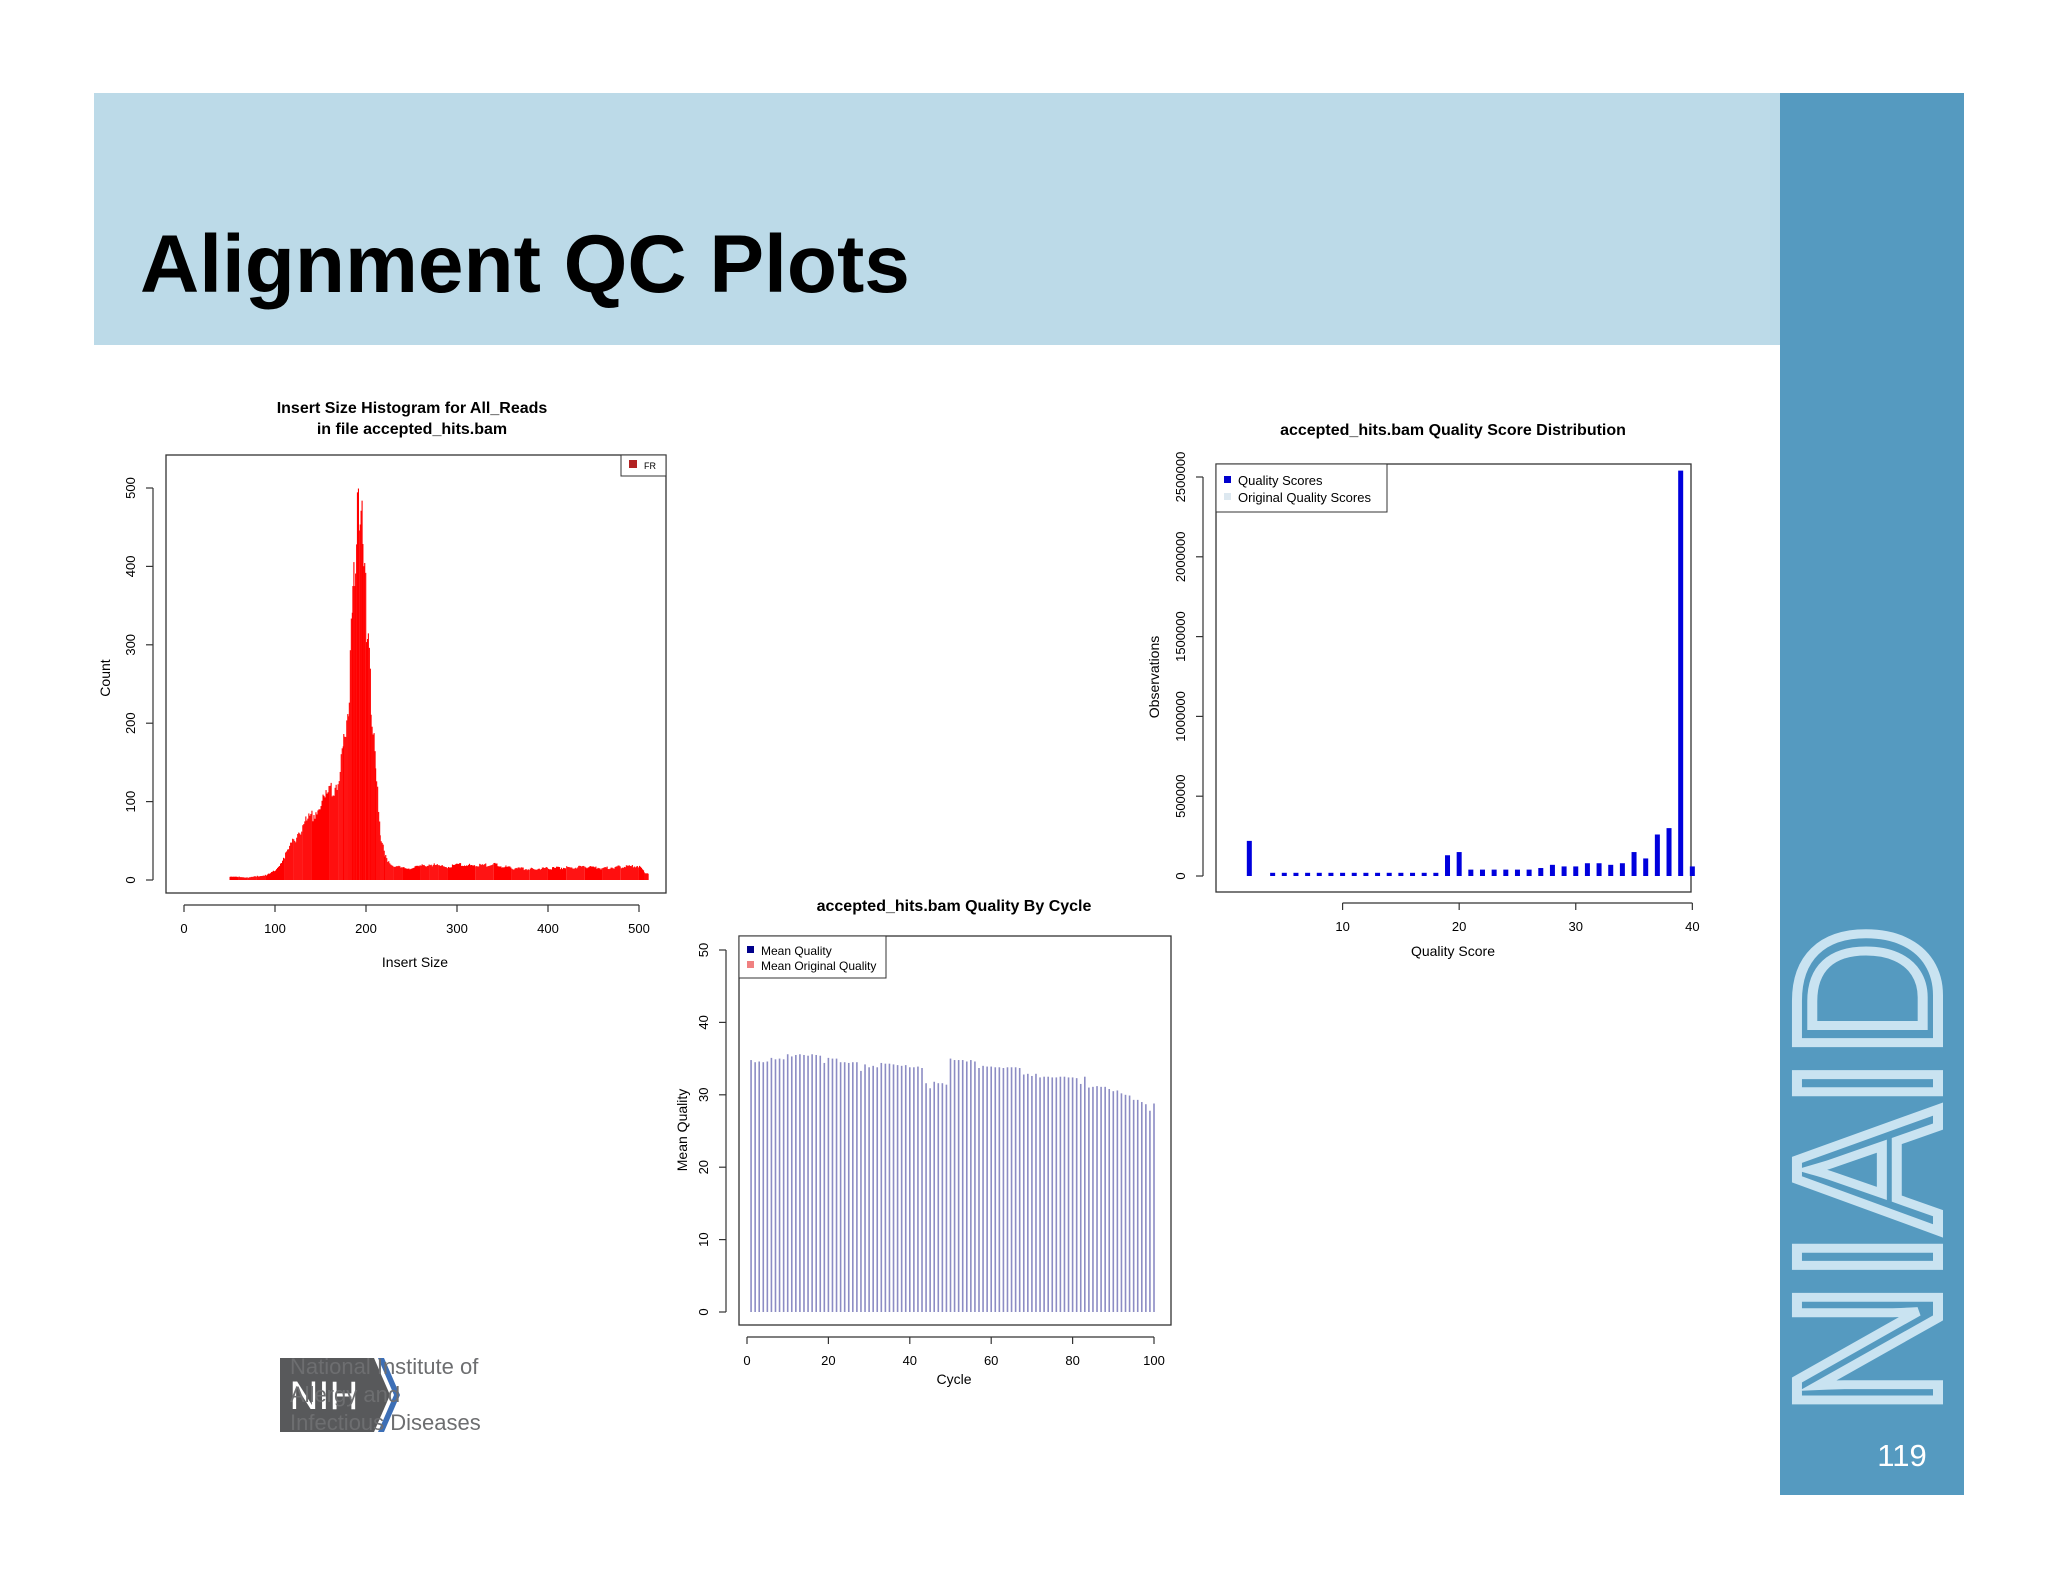 The height and width of the screenshot is (1582, 2048). What do you see at coordinates (340, 1395) in the screenshot?
I see `nih-logo: NIH` at bounding box center [340, 1395].